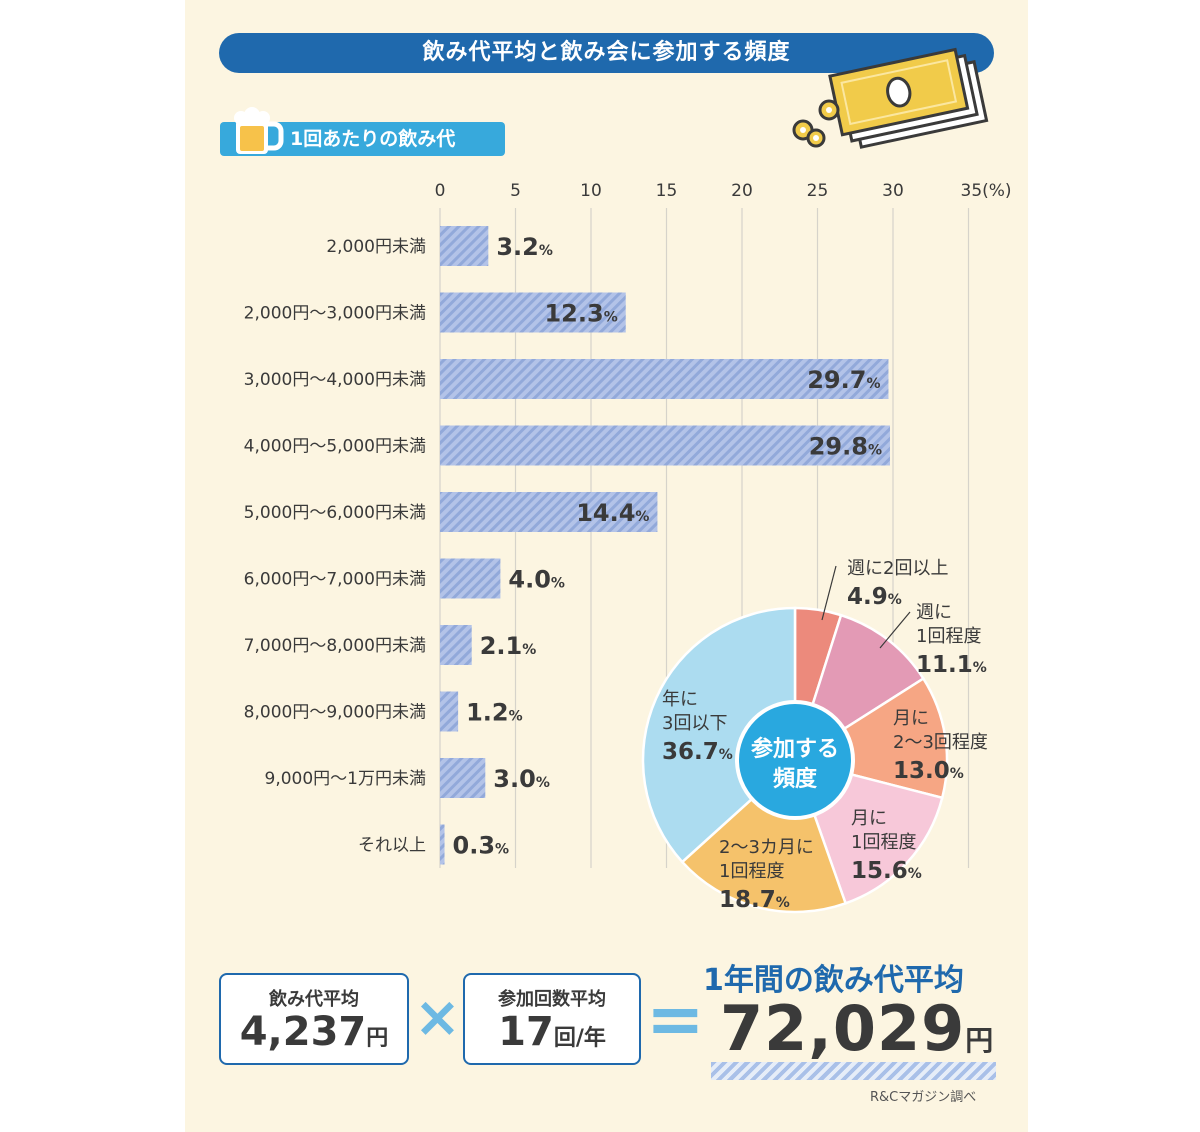 The image size is (1200, 1132). What do you see at coordinates (766, 847) in the screenshot?
I see `slice-label: 2〜3カ月に` at bounding box center [766, 847].